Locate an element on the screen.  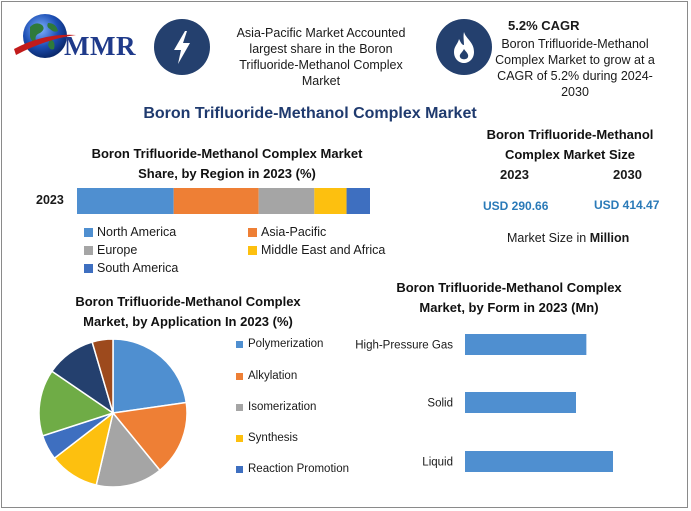
legend-middle-east-africa: Middle East and Africa is located at coordinates (316, 250).